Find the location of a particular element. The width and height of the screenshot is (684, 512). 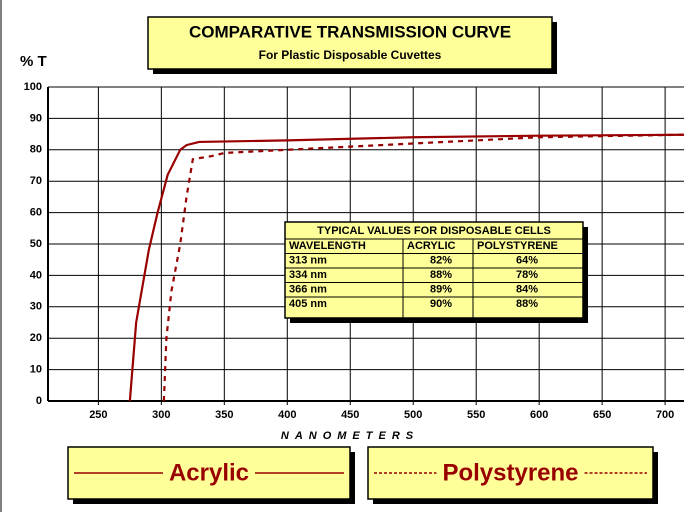

y-tick-label: 100 is located at coordinates (33, 87).